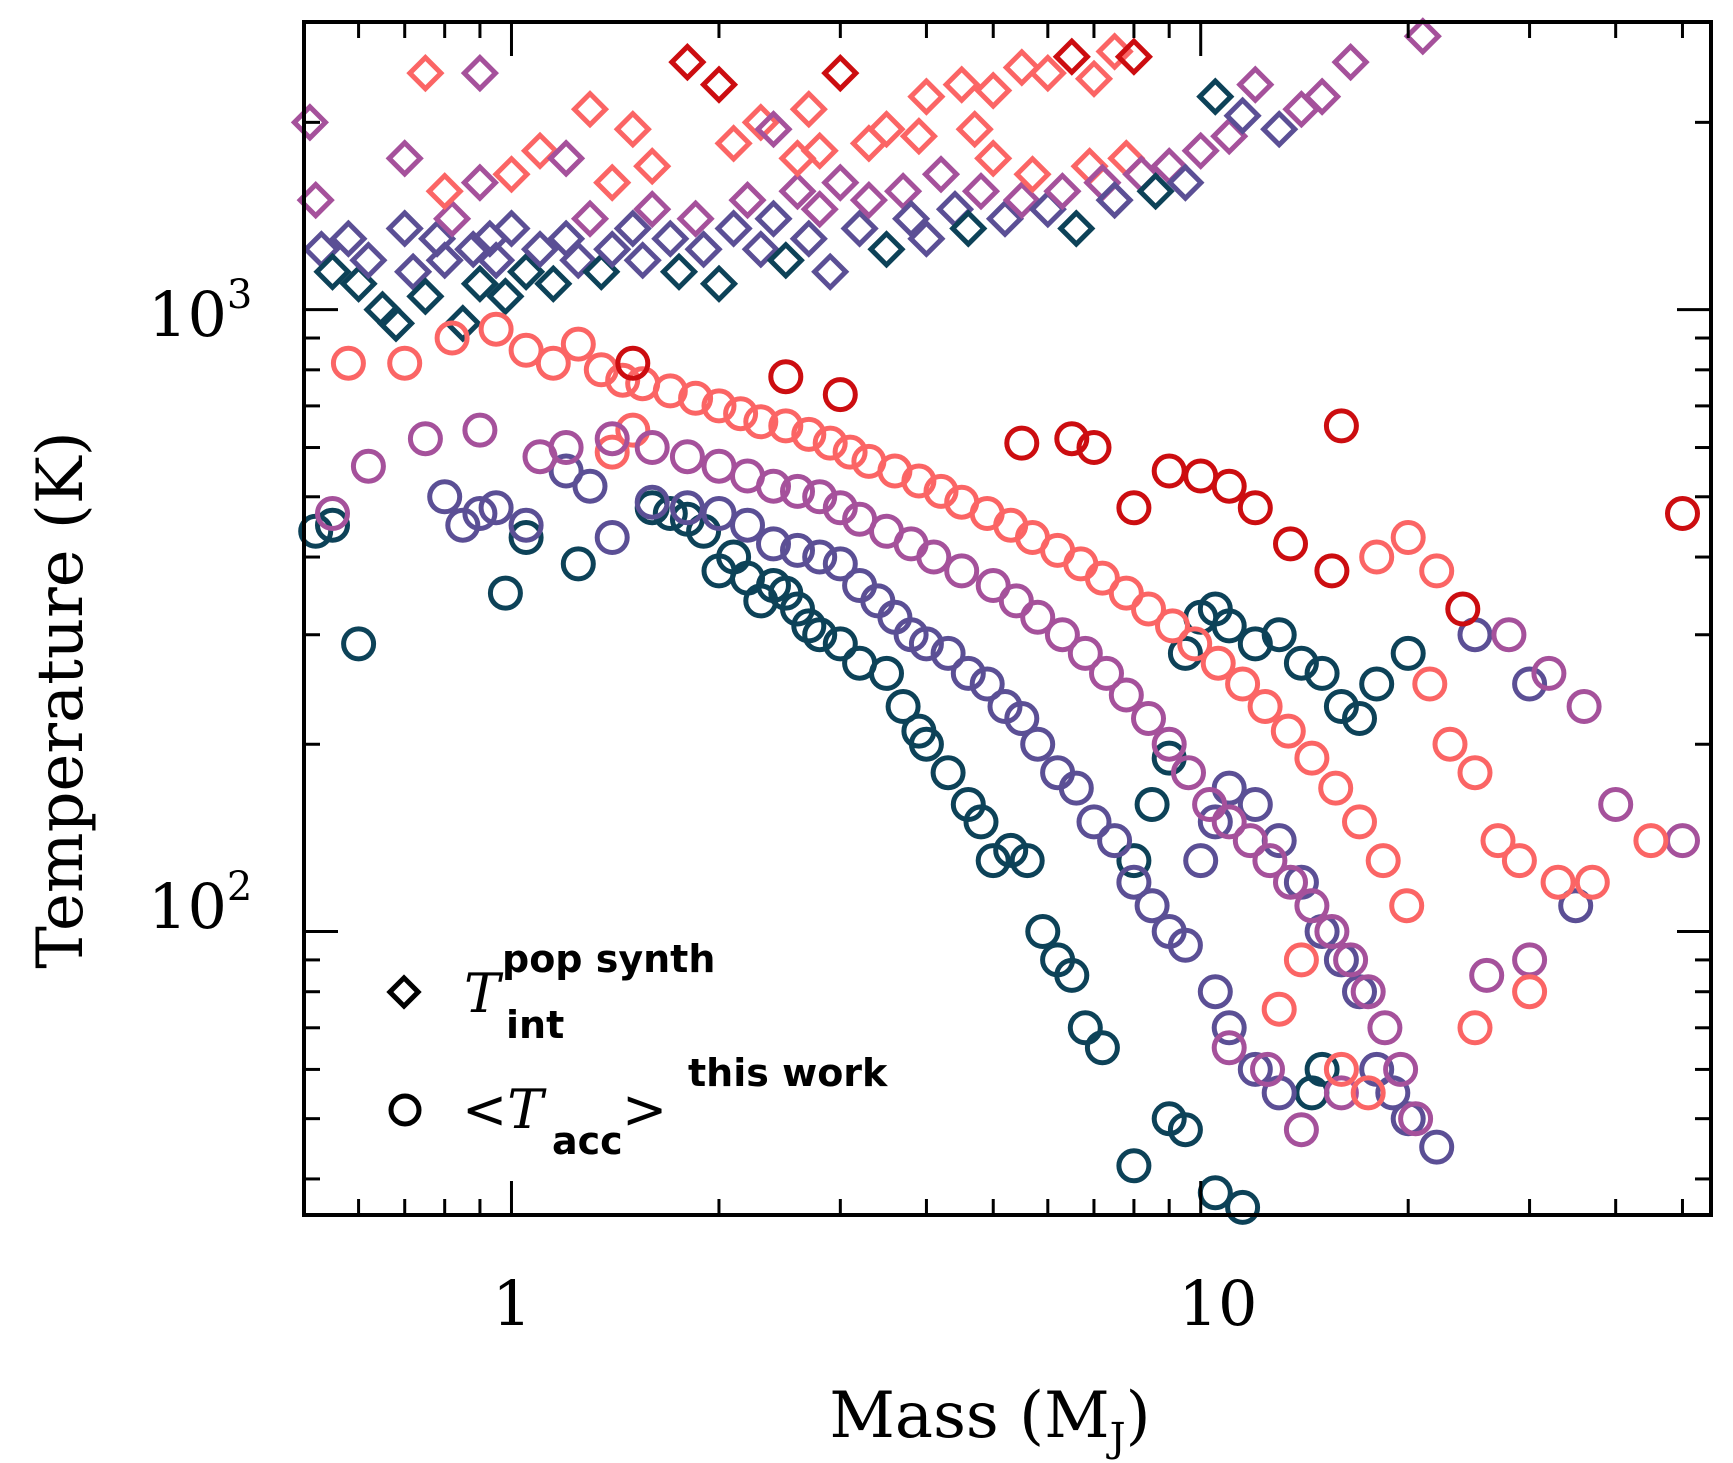  What do you see at coordinates (527, 1109) in the screenshot?
I see `legend-entry-2-symbol: T` at bounding box center [527, 1109].